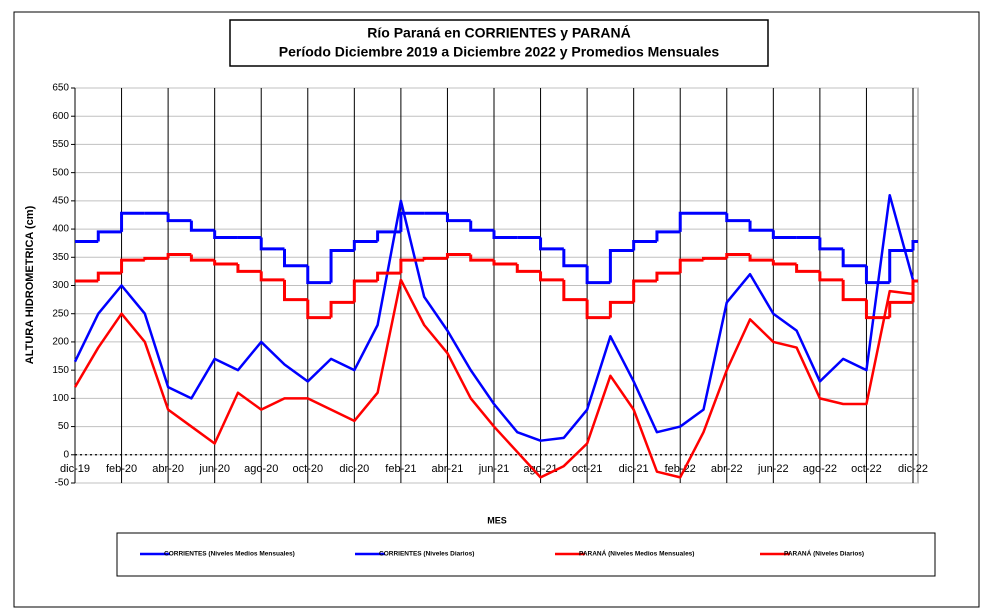 This screenshot has height=614, width=985. I want to click on chart-title: Río Paraná en CORRIENTES y PARANÁ, so click(498, 33).